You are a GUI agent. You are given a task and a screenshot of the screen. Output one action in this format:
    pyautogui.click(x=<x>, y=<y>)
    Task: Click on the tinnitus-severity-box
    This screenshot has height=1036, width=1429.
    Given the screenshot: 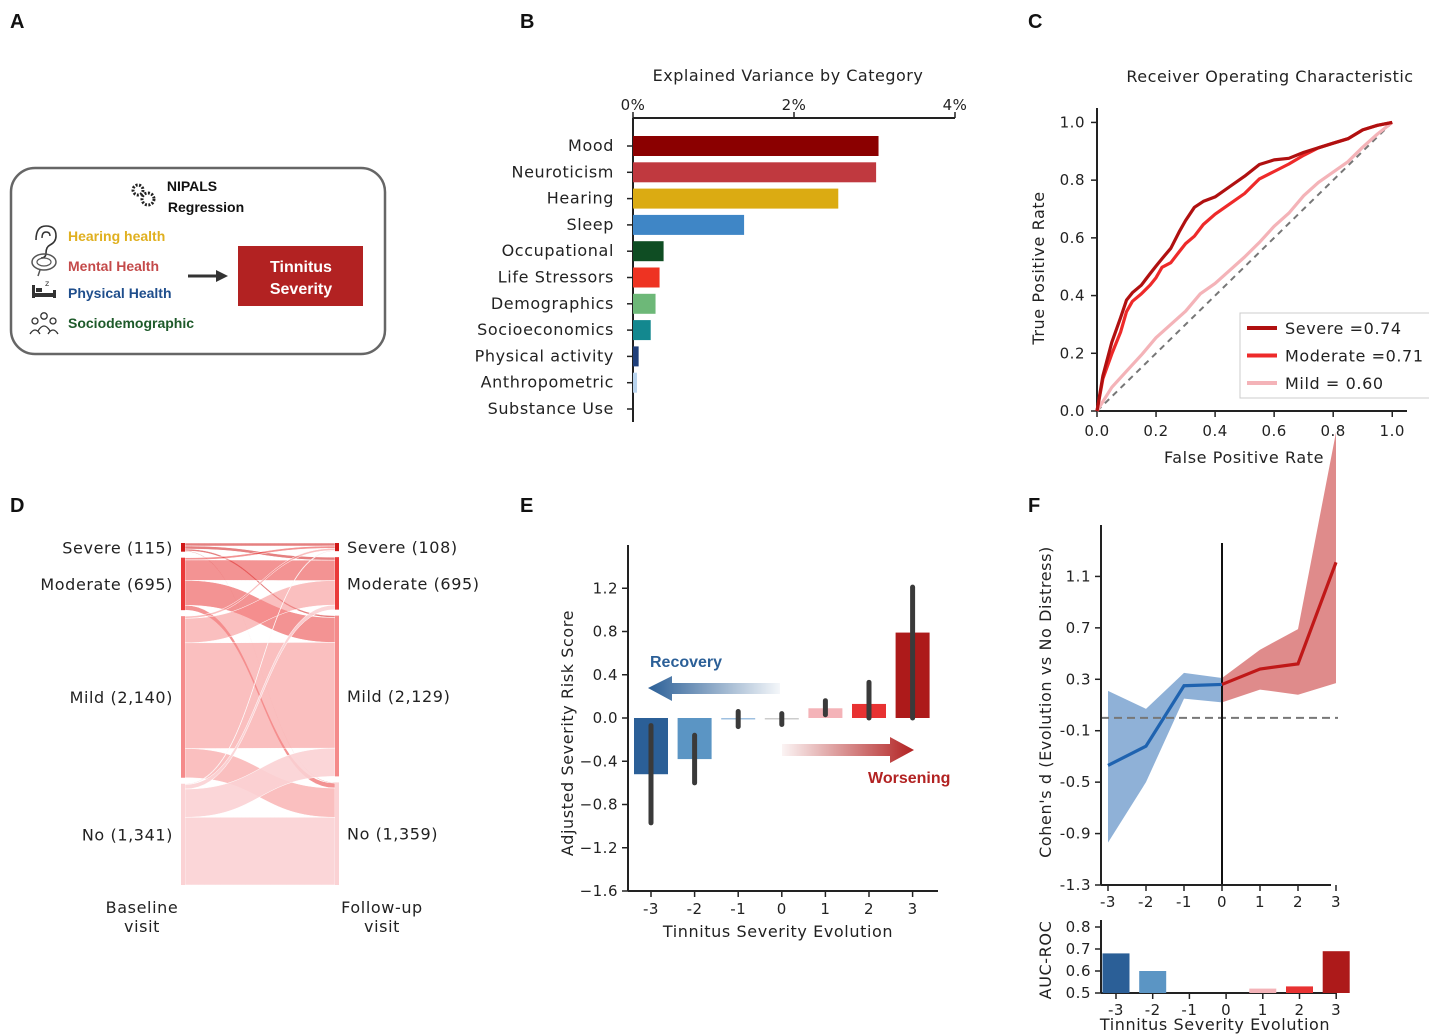 What is the action you would take?
    pyautogui.click(x=300, y=276)
    